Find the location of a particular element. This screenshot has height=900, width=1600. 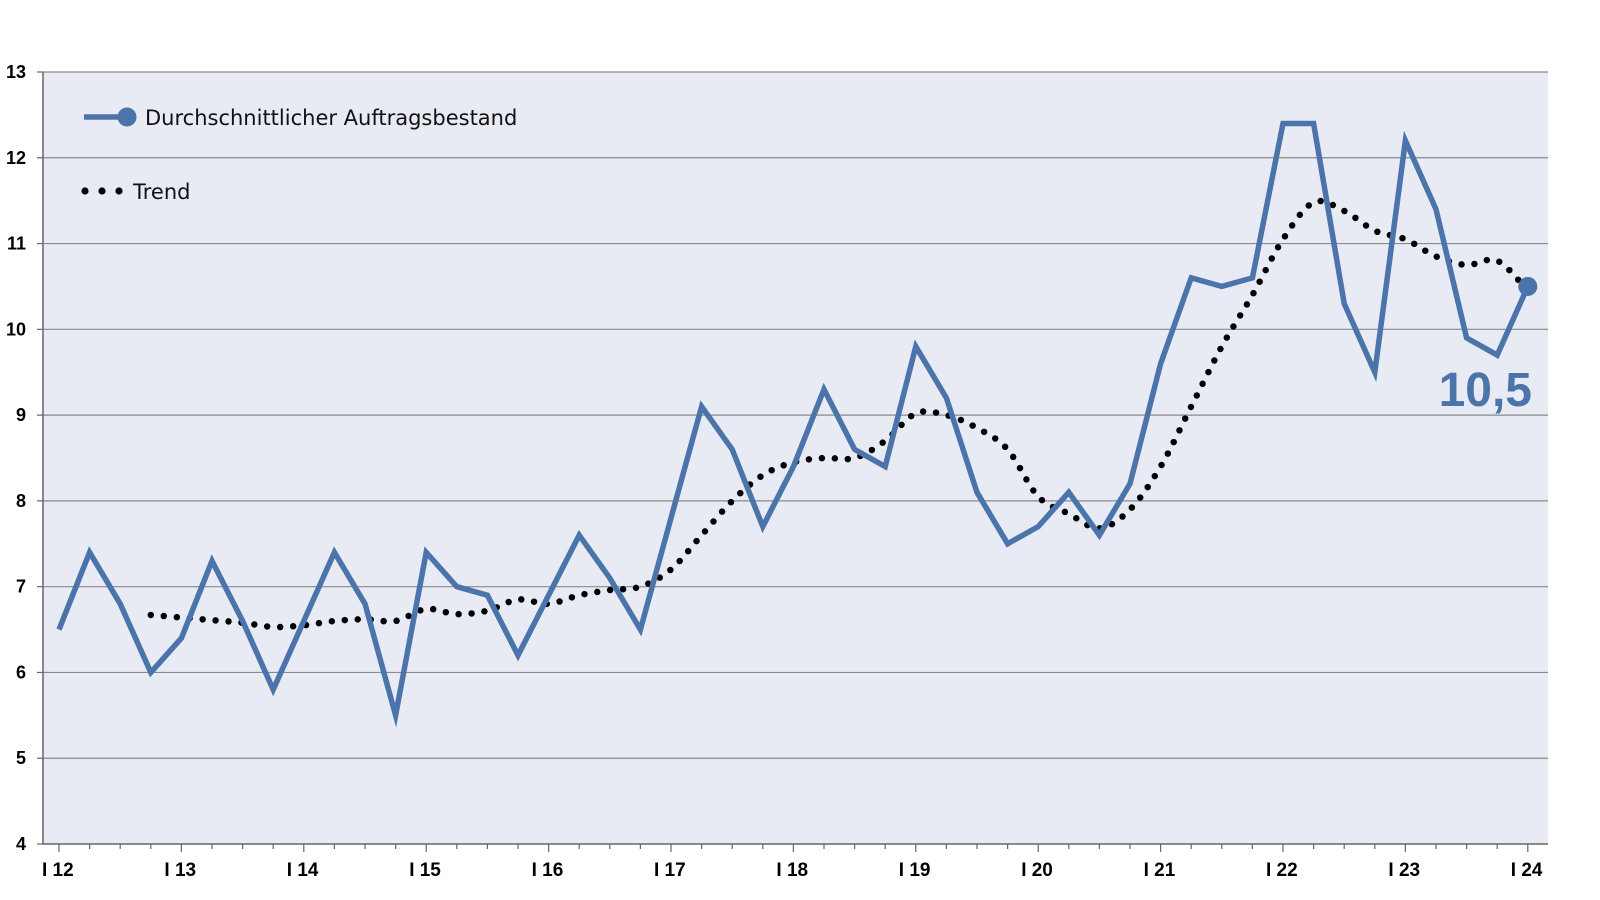

x-tick-label: I 24 is located at coordinates (1527, 870).